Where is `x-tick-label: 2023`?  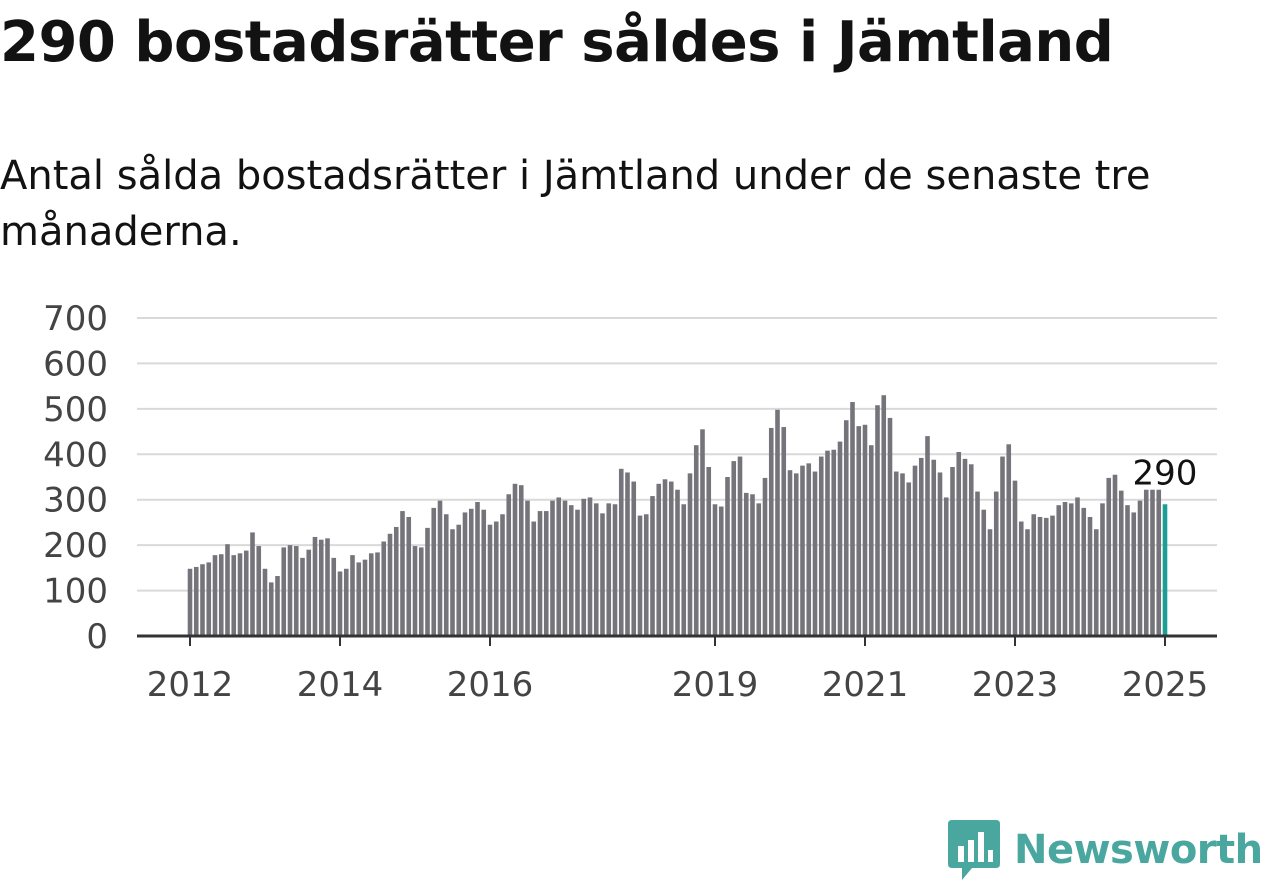
x-tick-label: 2023 is located at coordinates (1015, 685).